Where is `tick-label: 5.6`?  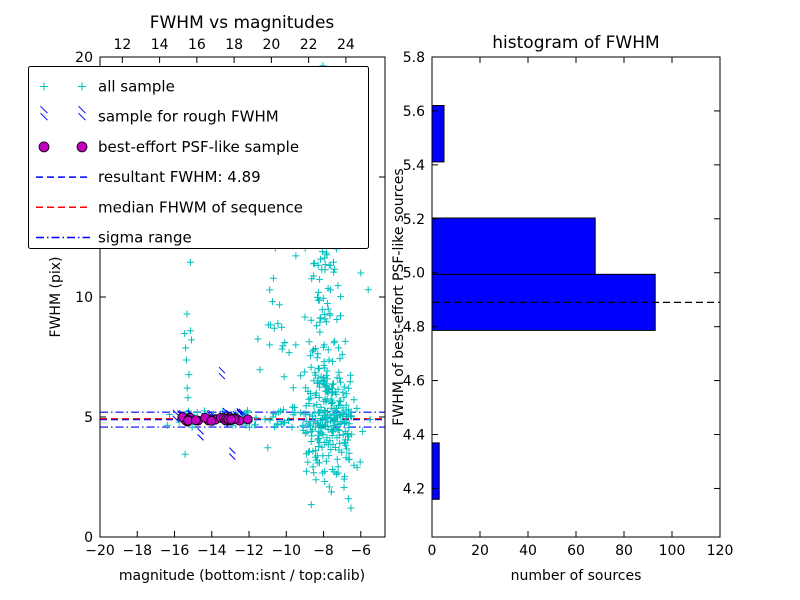
tick-label: 5.6 is located at coordinates (414, 112).